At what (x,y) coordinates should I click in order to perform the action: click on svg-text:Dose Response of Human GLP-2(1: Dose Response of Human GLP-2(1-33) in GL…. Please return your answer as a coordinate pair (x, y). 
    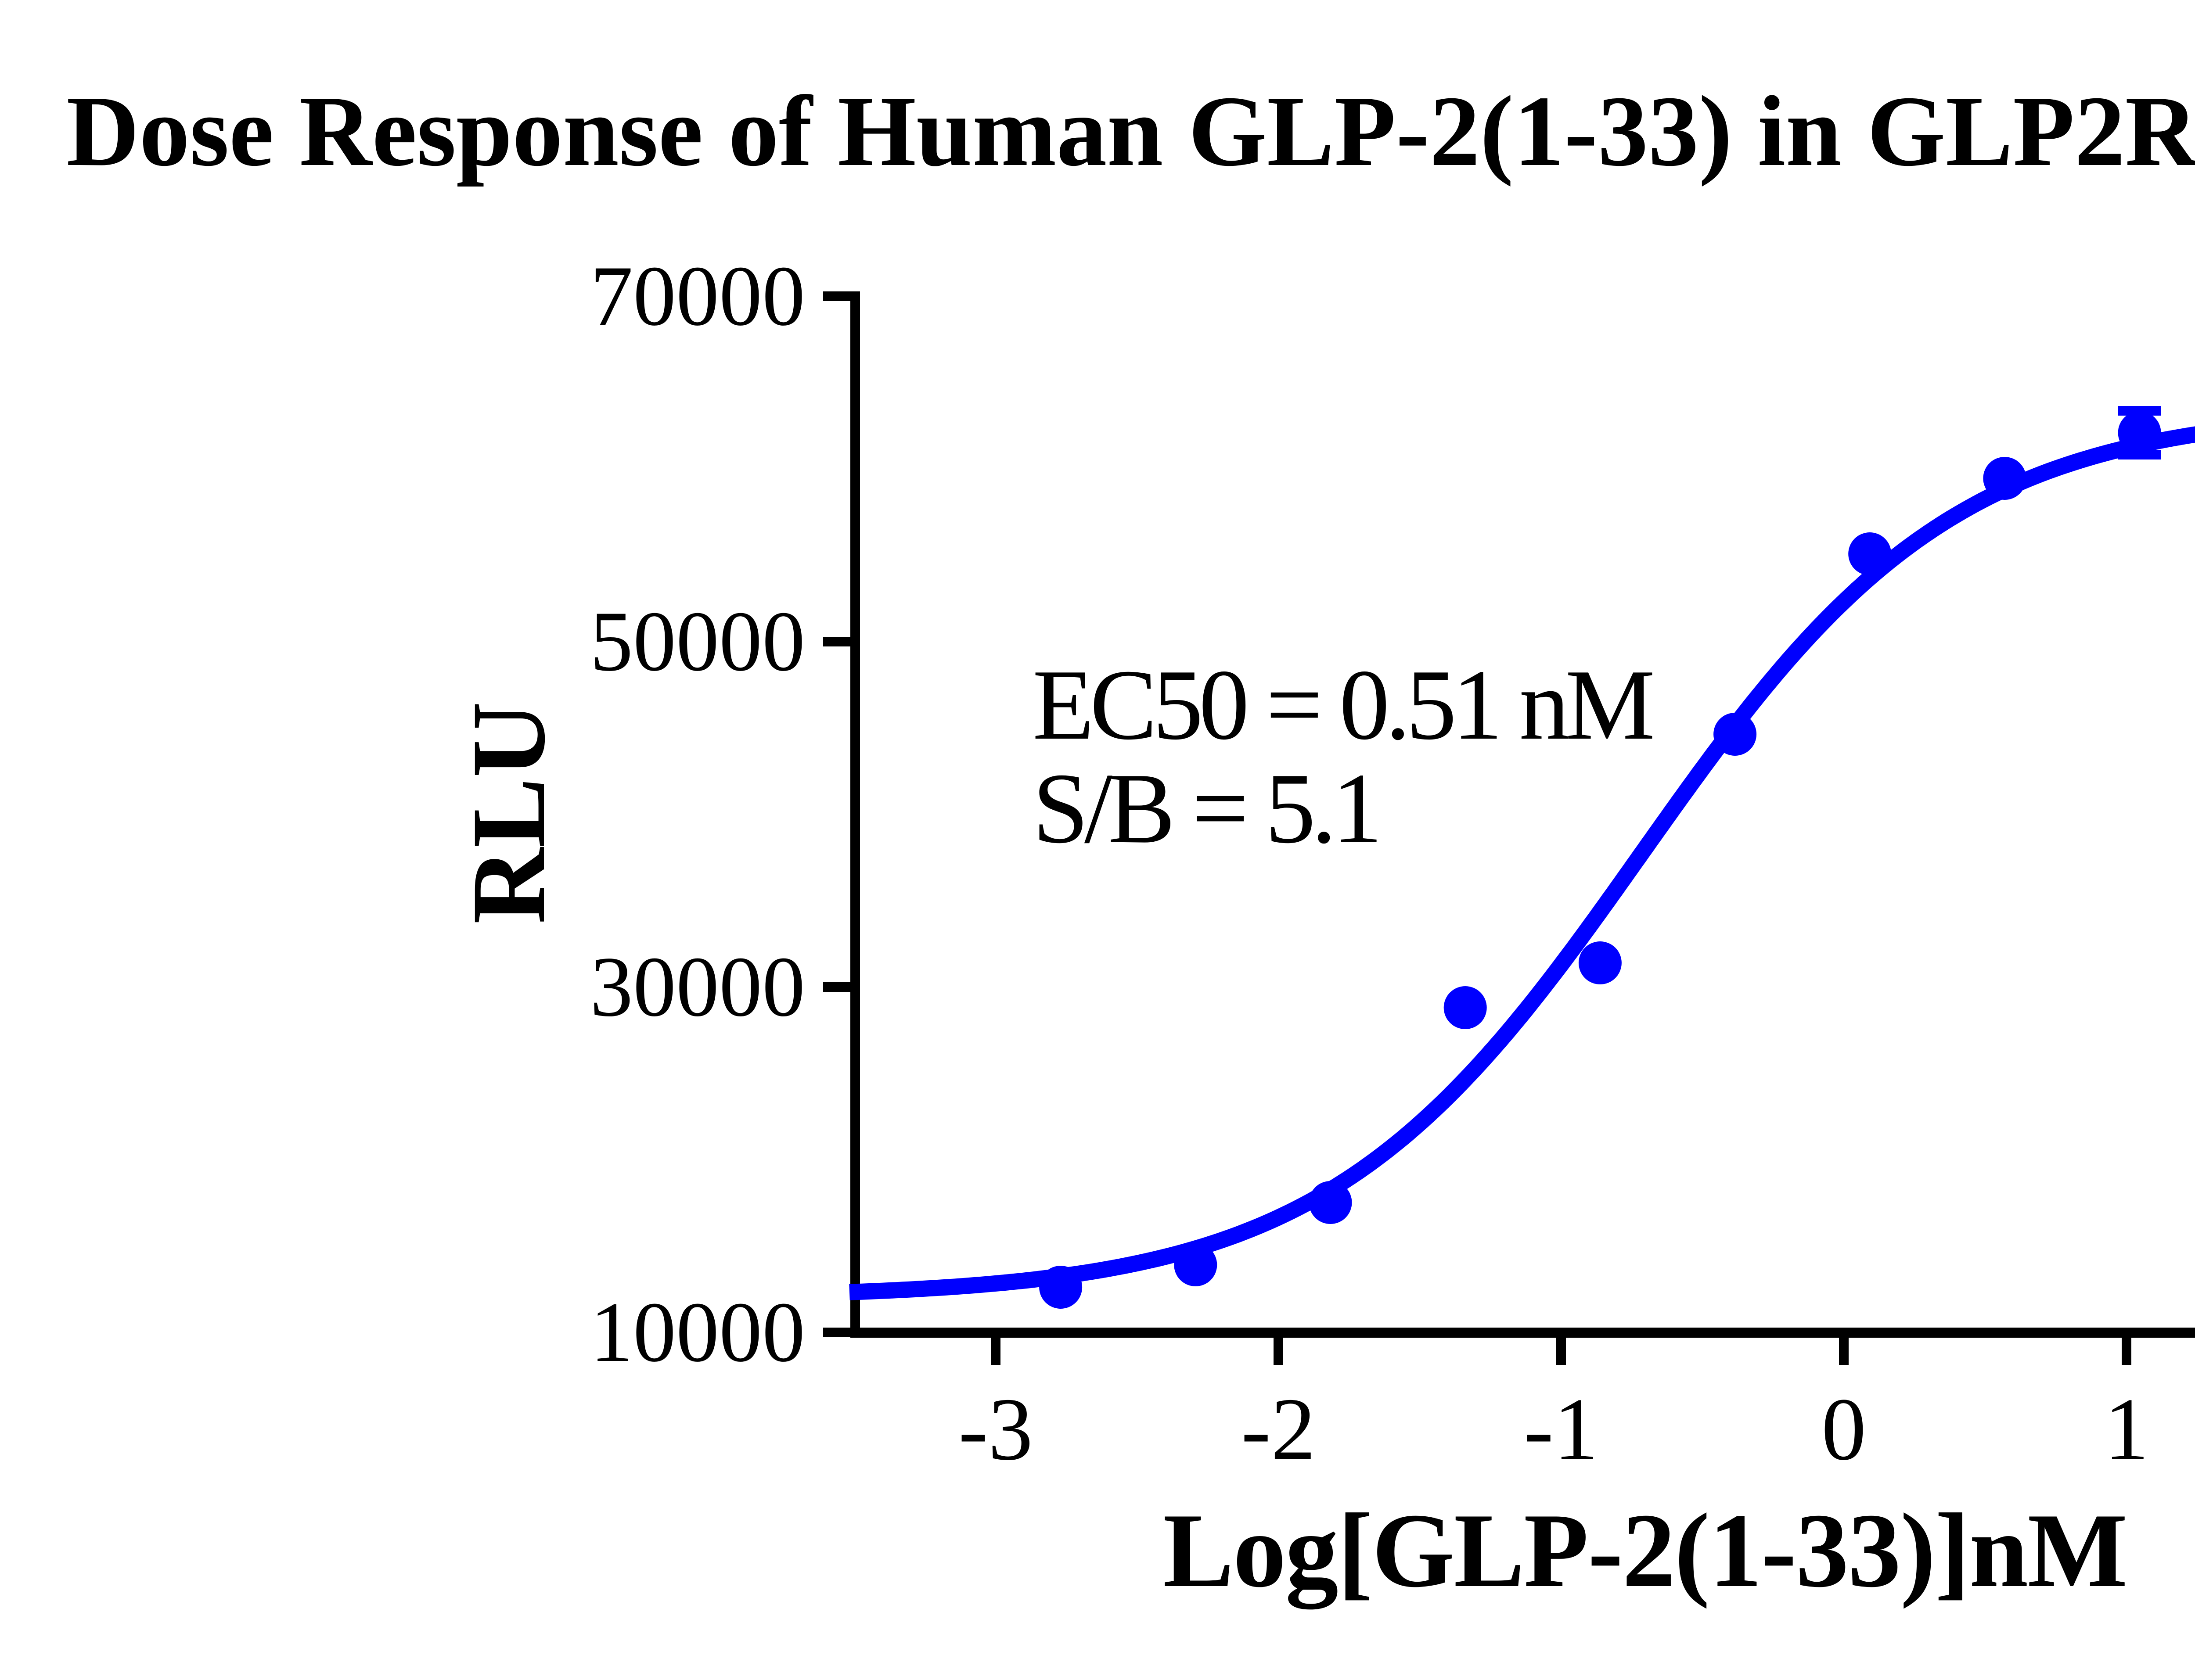
    Looking at the image, I should click on (1130, 126).